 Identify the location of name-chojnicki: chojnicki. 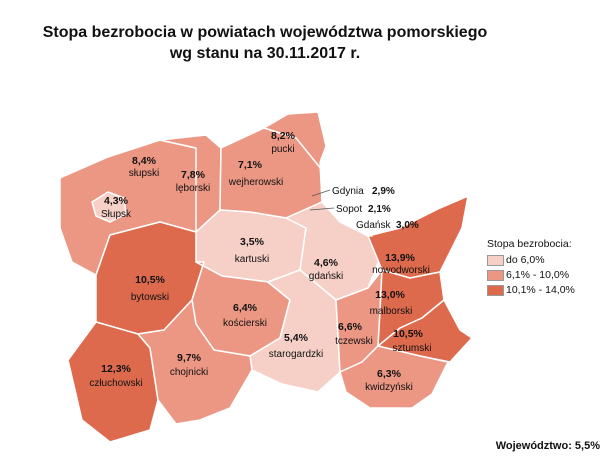
(189, 372).